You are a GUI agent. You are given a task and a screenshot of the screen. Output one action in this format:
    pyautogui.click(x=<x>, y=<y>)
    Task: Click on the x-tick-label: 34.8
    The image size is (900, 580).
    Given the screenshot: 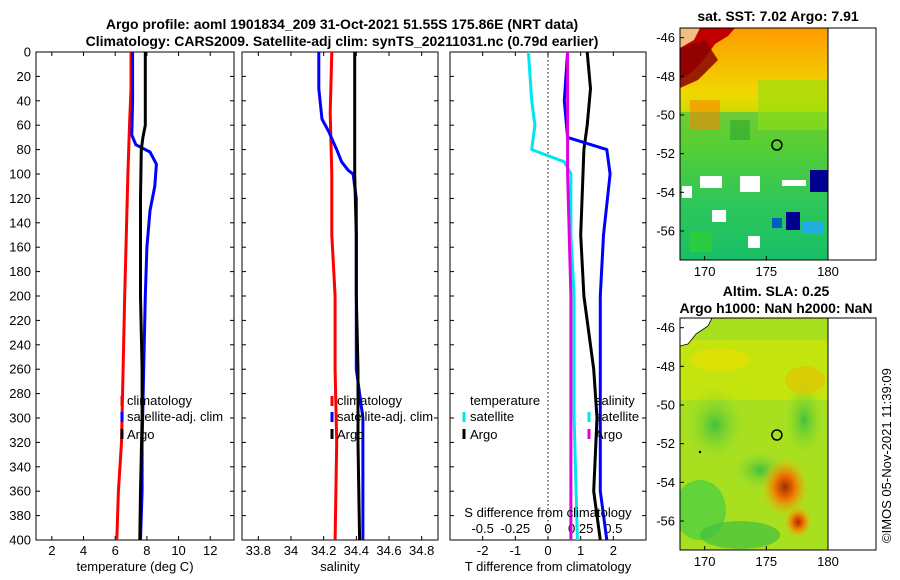 What is the action you would take?
    pyautogui.click(x=421, y=550)
    